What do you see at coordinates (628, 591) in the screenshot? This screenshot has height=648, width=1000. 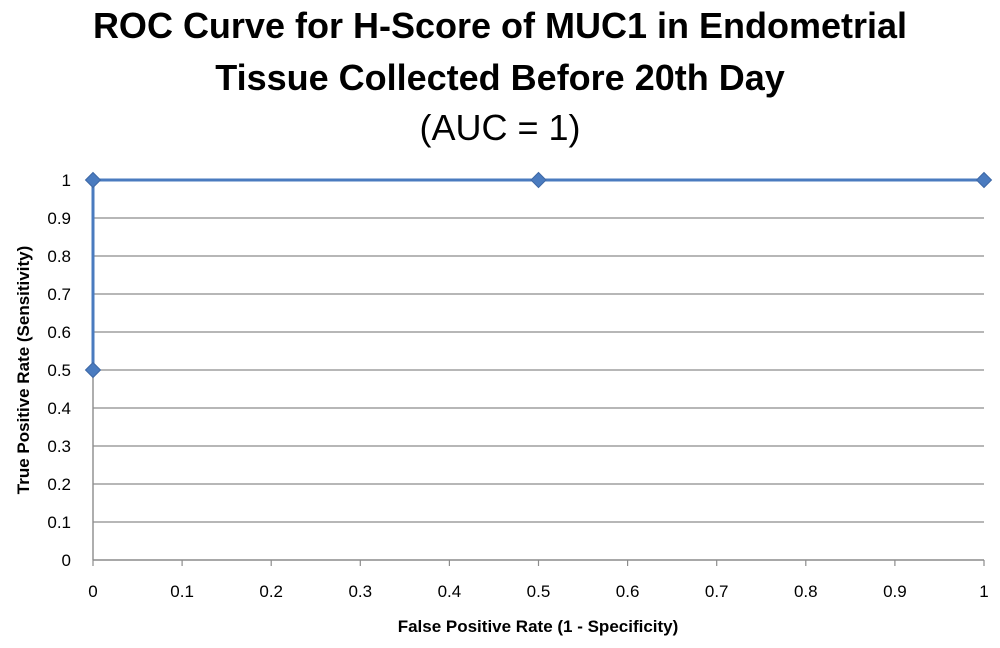 I see `x-tick-label: 0.6` at bounding box center [628, 591].